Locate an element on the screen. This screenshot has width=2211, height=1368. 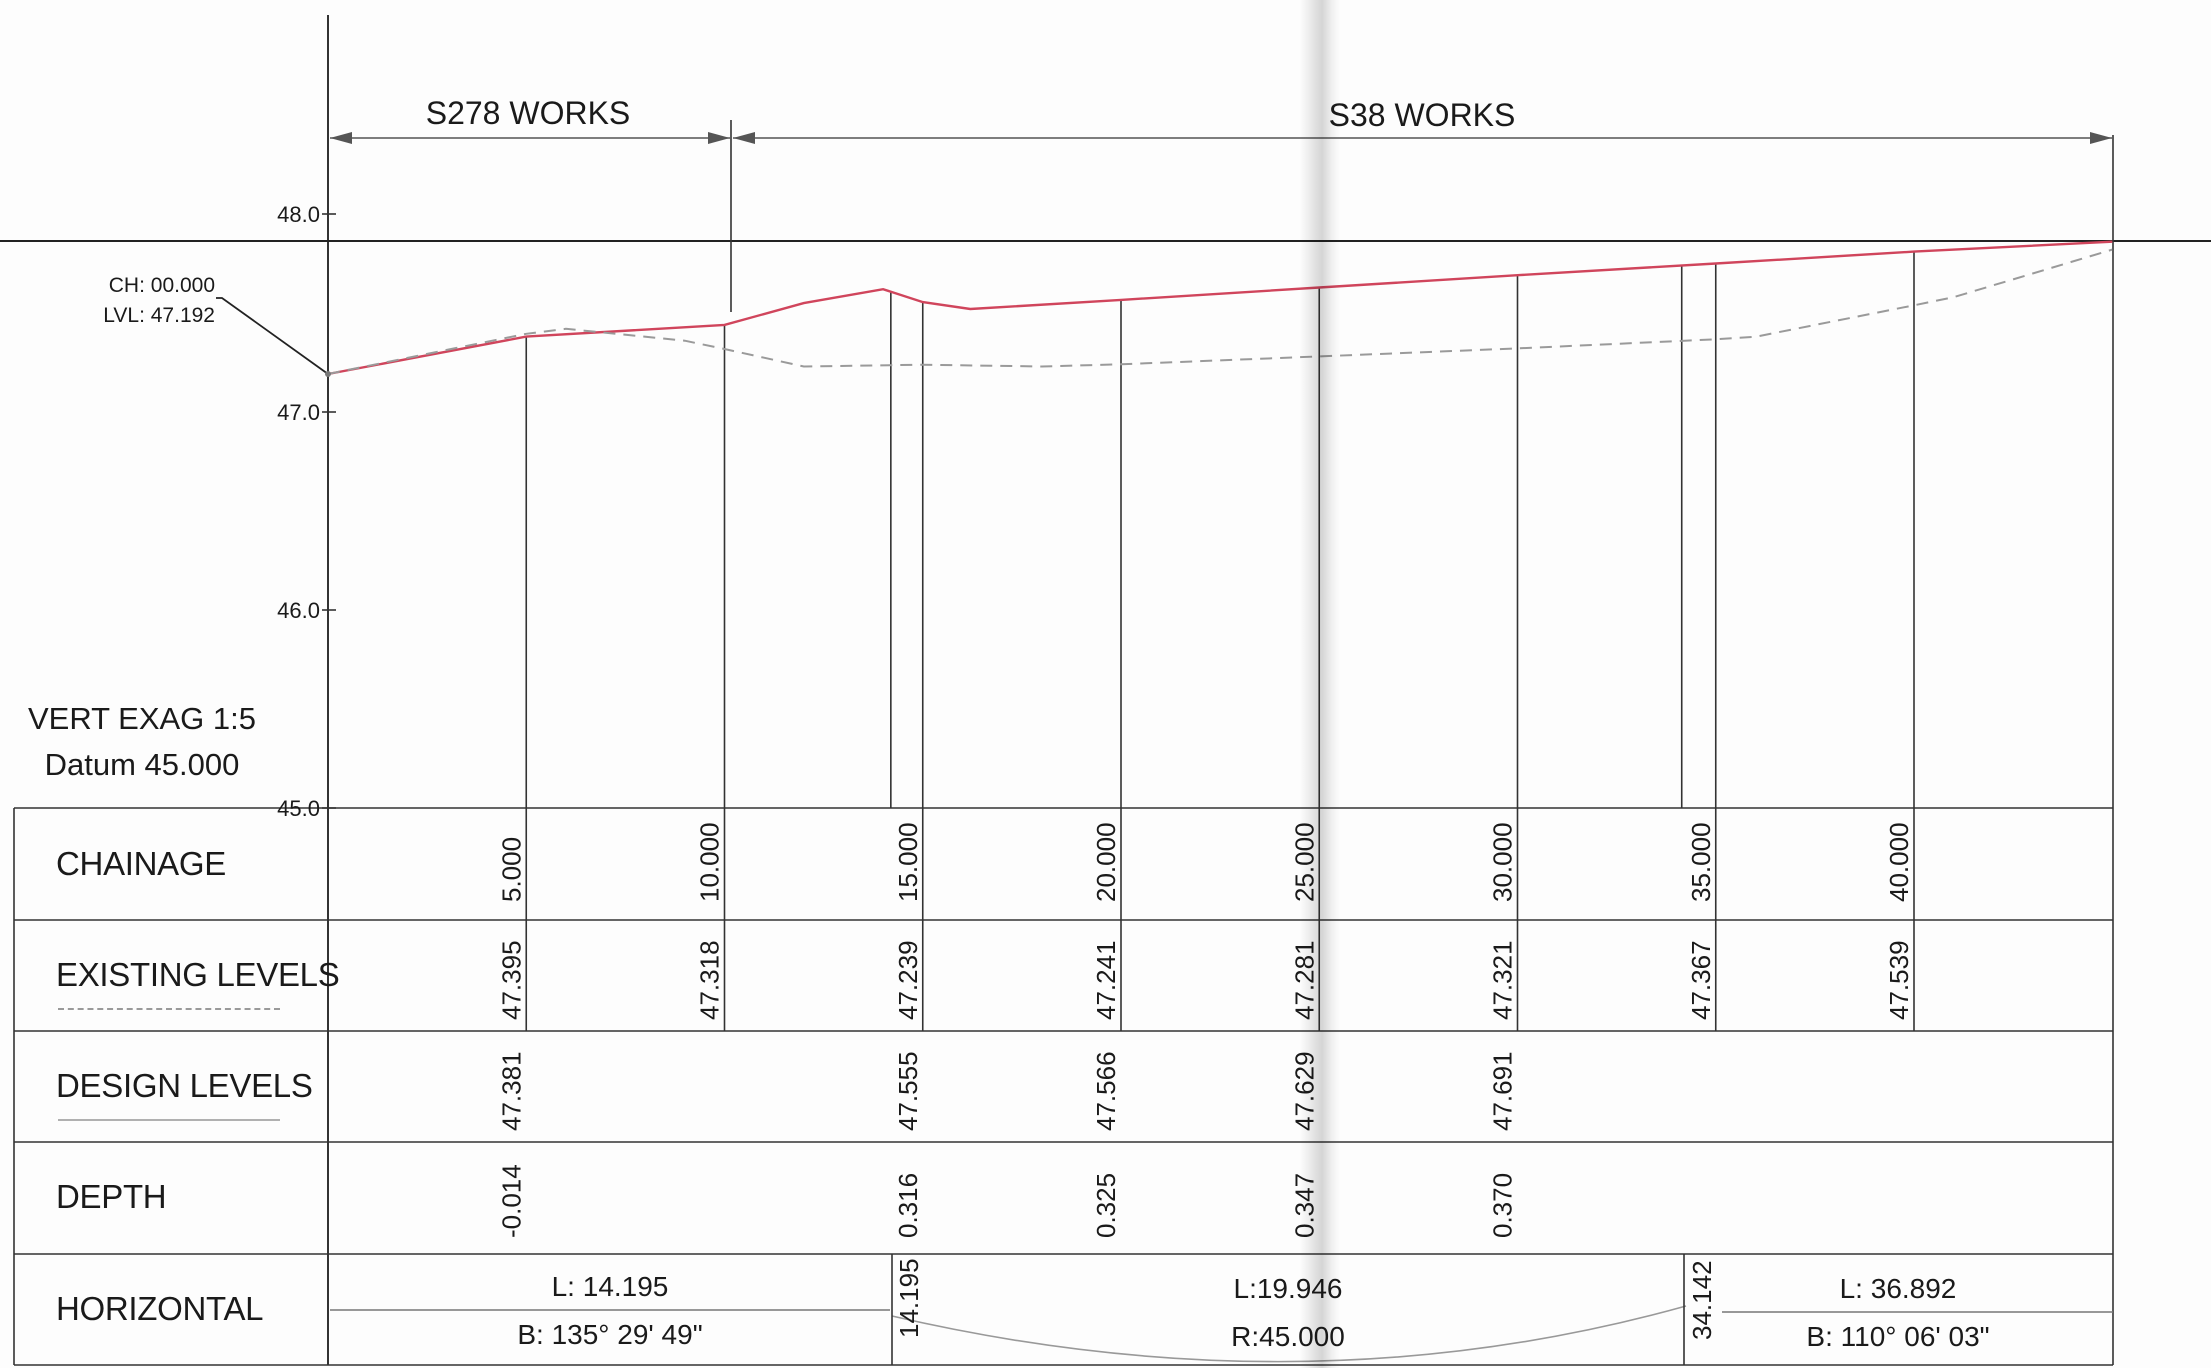
curve-radius: R:45.000 is located at coordinates (1288, 1336).